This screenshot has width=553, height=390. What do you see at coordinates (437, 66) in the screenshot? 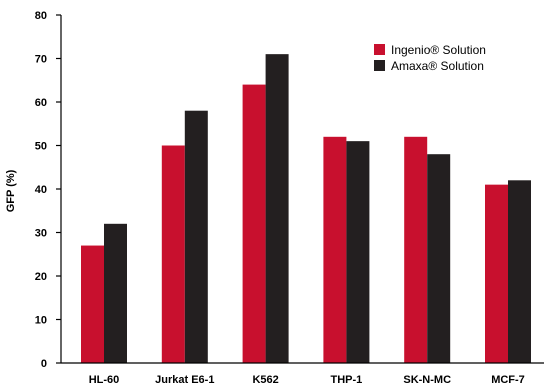
I see `legend-label: Amaxa® Solution` at bounding box center [437, 66].